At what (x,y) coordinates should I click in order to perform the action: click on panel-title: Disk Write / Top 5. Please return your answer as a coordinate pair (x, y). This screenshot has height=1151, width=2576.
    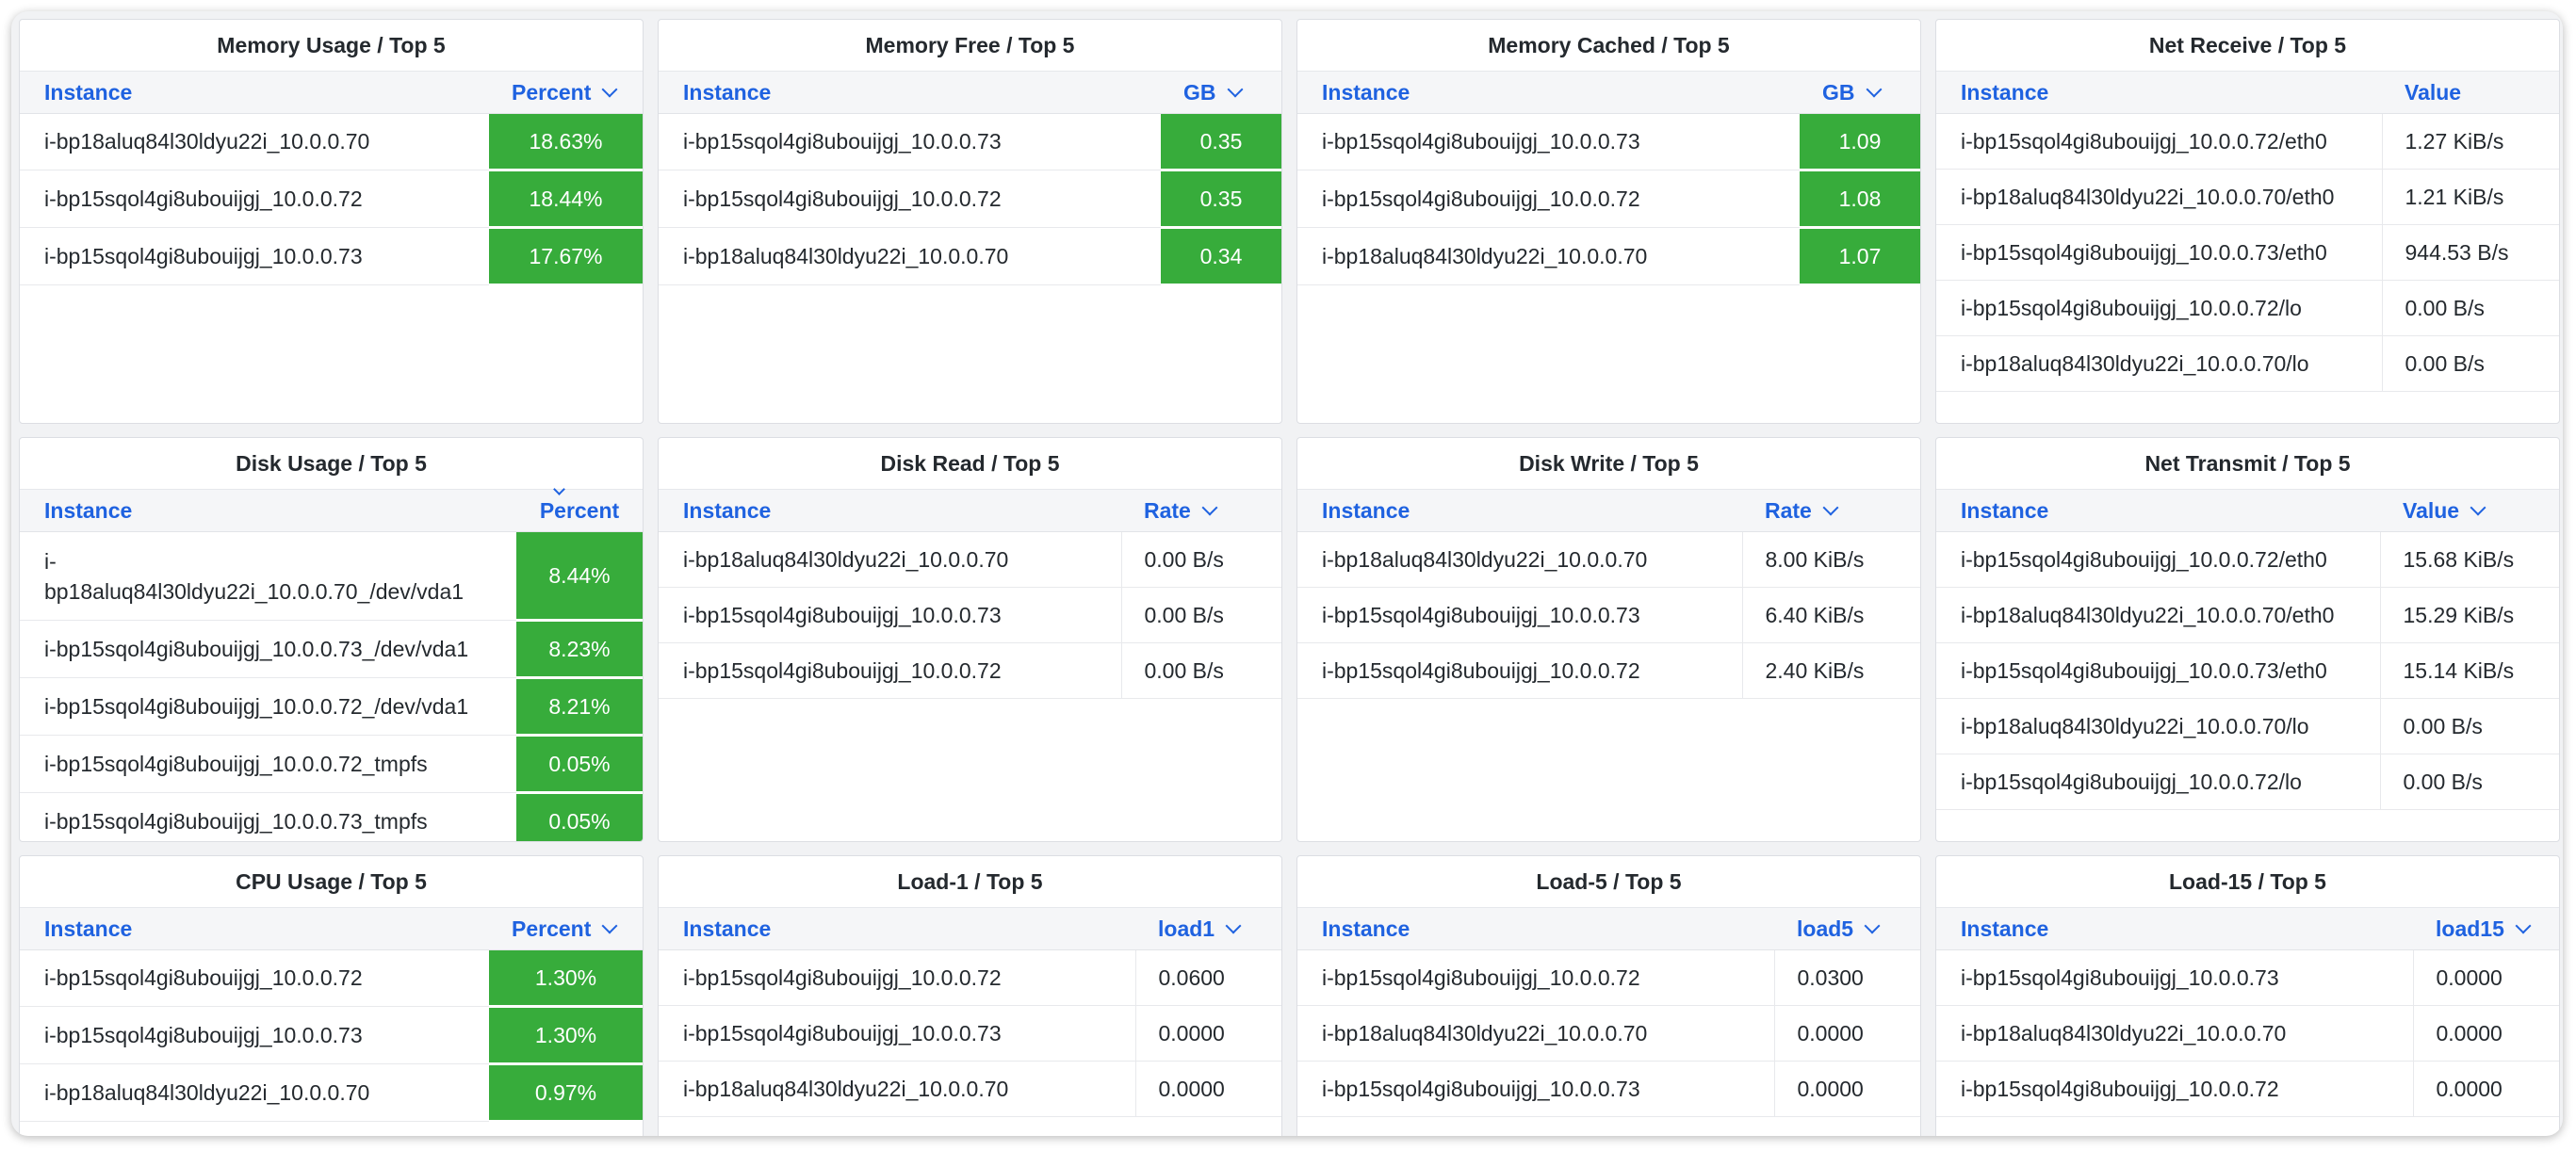
    Looking at the image, I should click on (1609, 463).